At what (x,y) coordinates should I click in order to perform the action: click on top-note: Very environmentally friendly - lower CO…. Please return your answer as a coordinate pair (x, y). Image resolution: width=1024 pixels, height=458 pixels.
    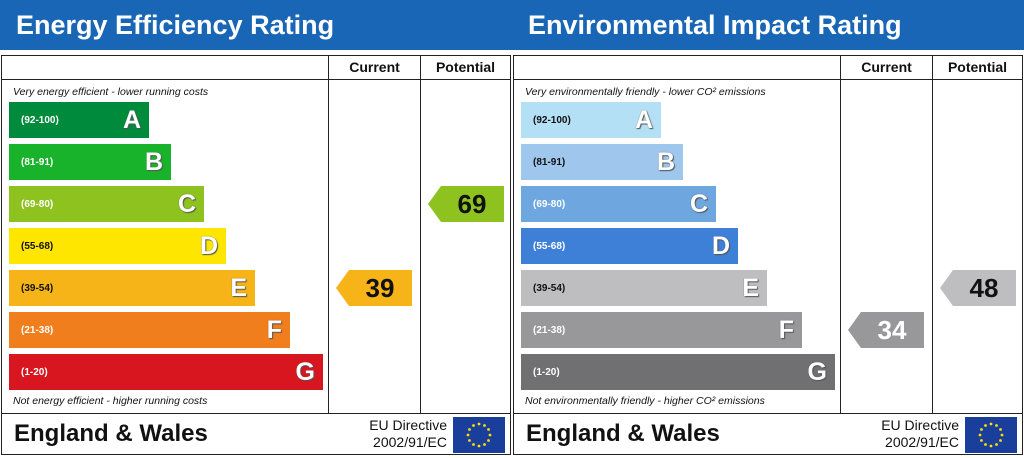
    Looking at the image, I should click on (645, 92).